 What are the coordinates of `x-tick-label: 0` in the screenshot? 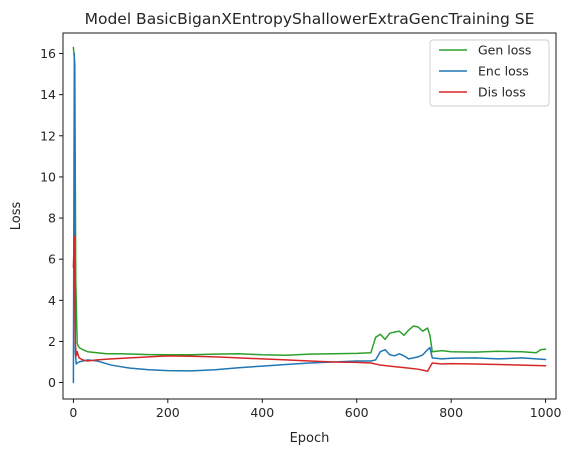 It's located at (73, 412).